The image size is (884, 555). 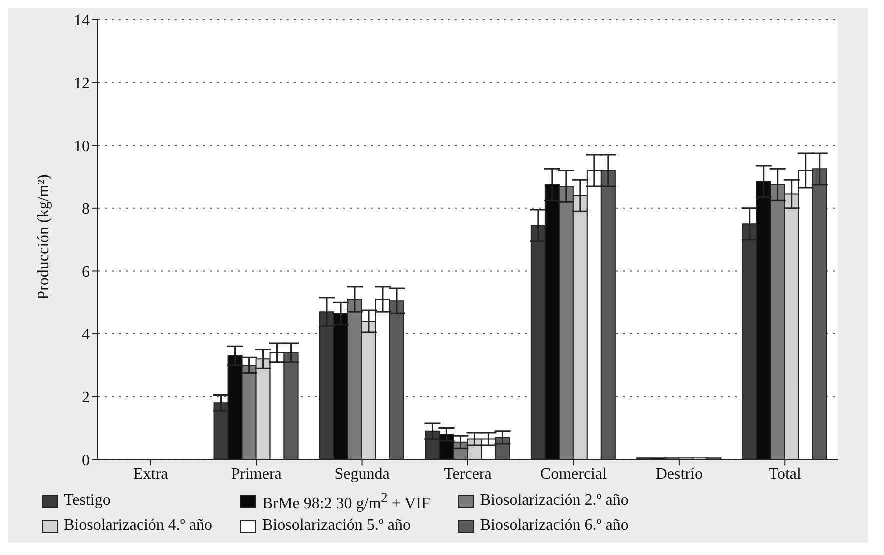 I want to click on y-tick-label: 2, so click(x=86, y=398).